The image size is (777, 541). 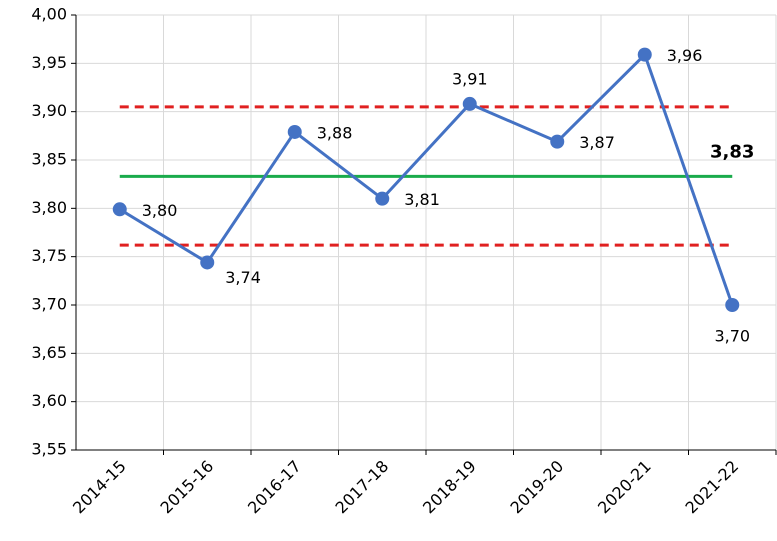 I want to click on data-label: 3,70, so click(x=732, y=336).